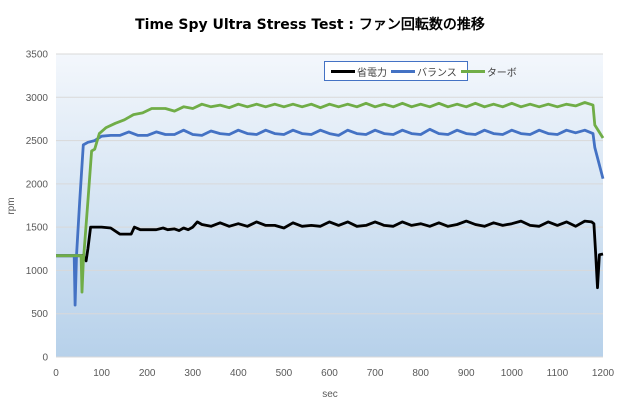  What do you see at coordinates (45, 358) in the screenshot?
I see `y-tick-label: 0` at bounding box center [45, 358].